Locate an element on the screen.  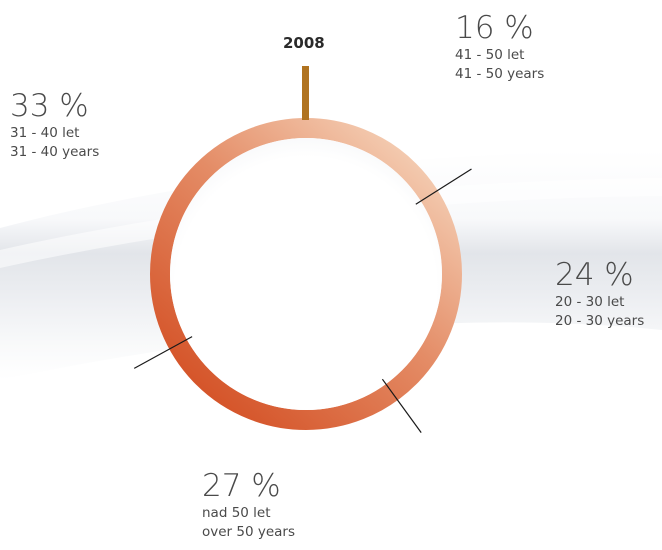
slice-label-cs: 20 - 30 let is located at coordinates (590, 302).